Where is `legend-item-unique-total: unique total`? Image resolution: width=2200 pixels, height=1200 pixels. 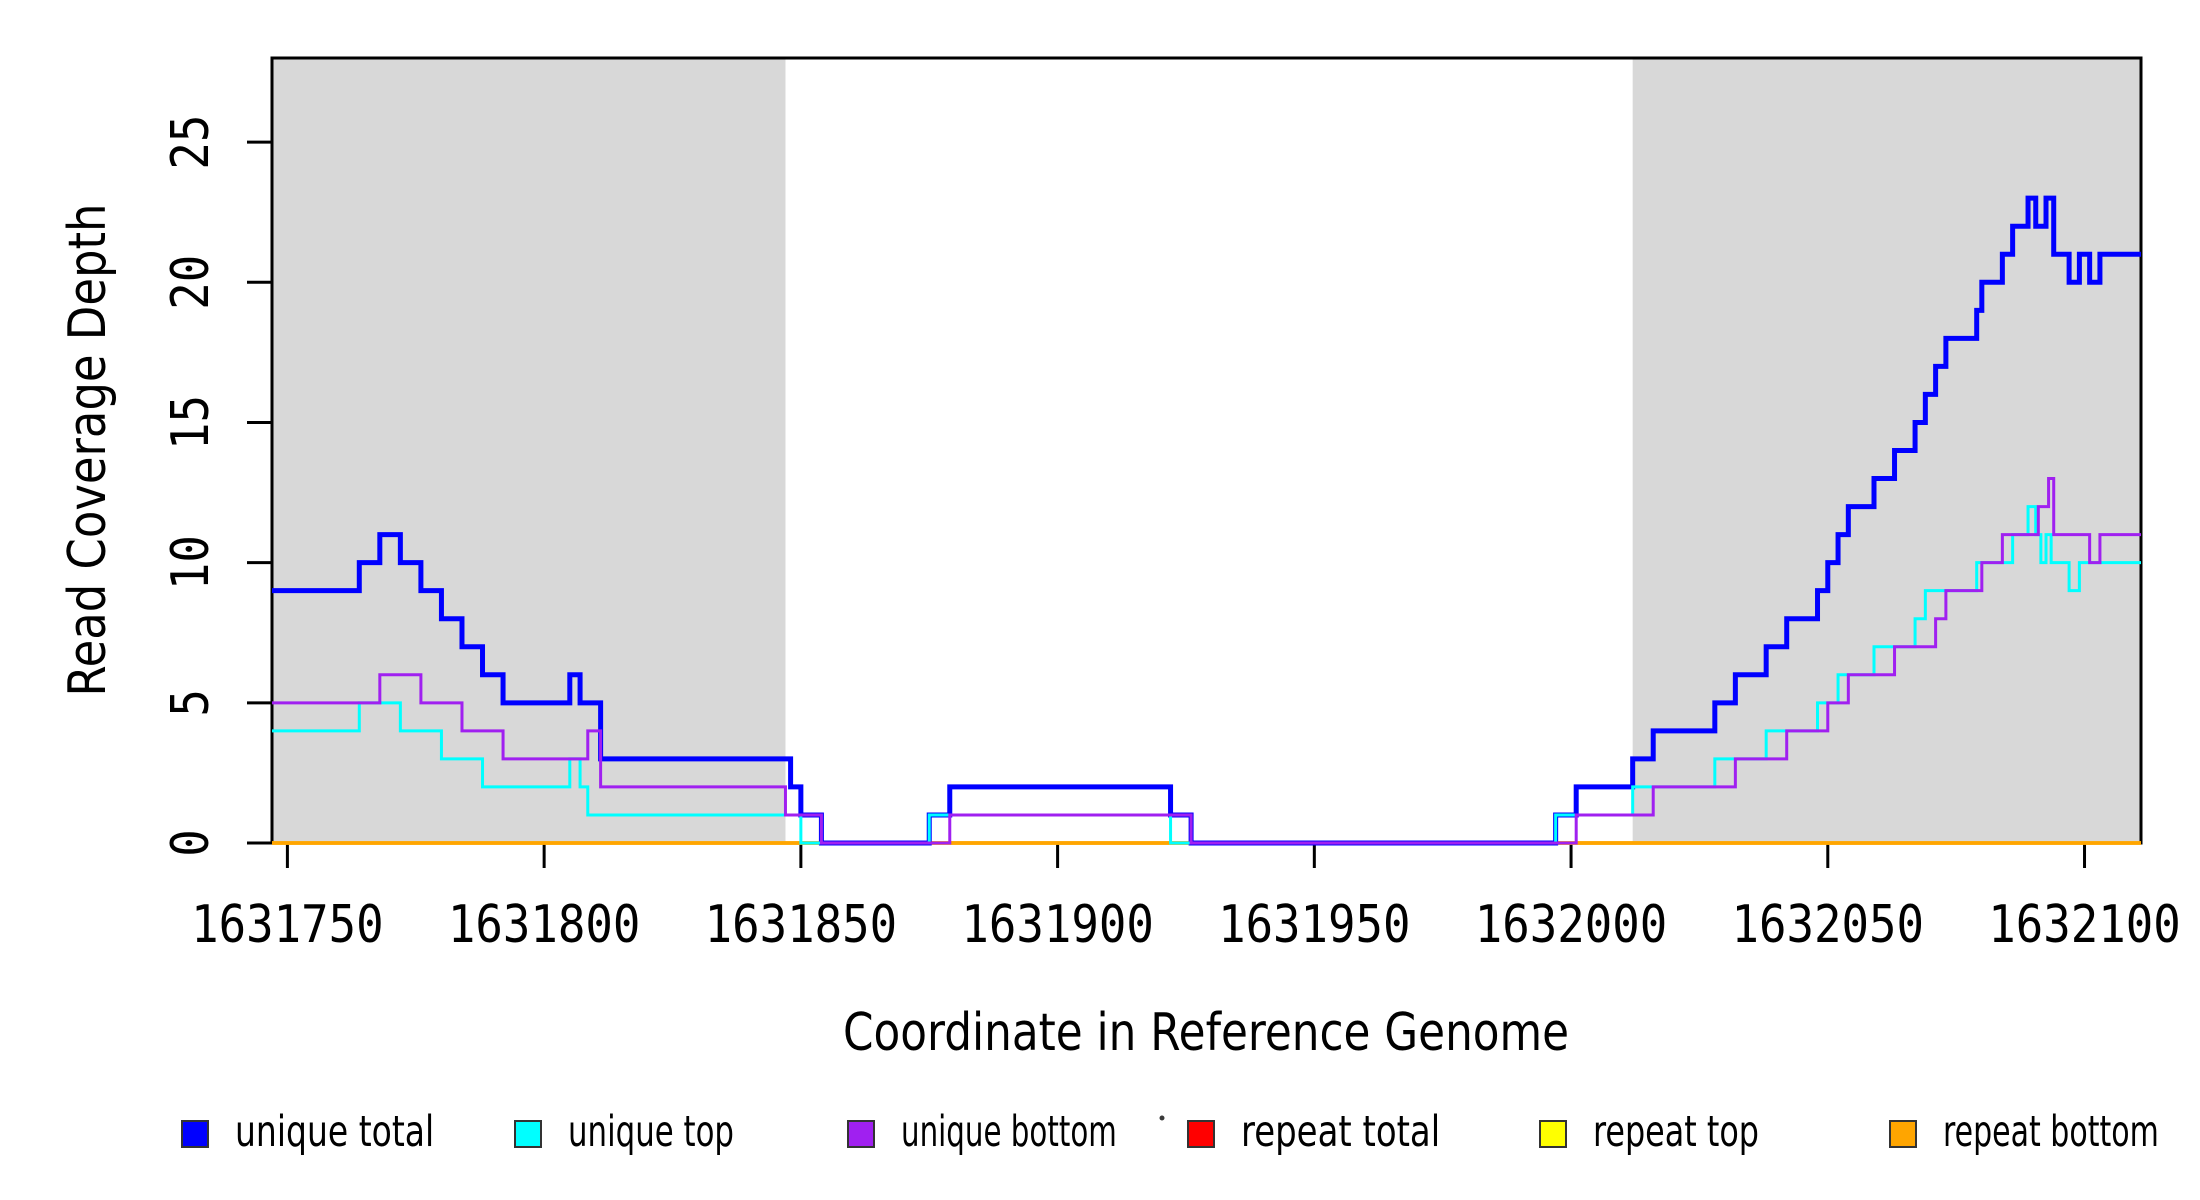 legend-item-unique-total: unique total is located at coordinates (307, 1132).